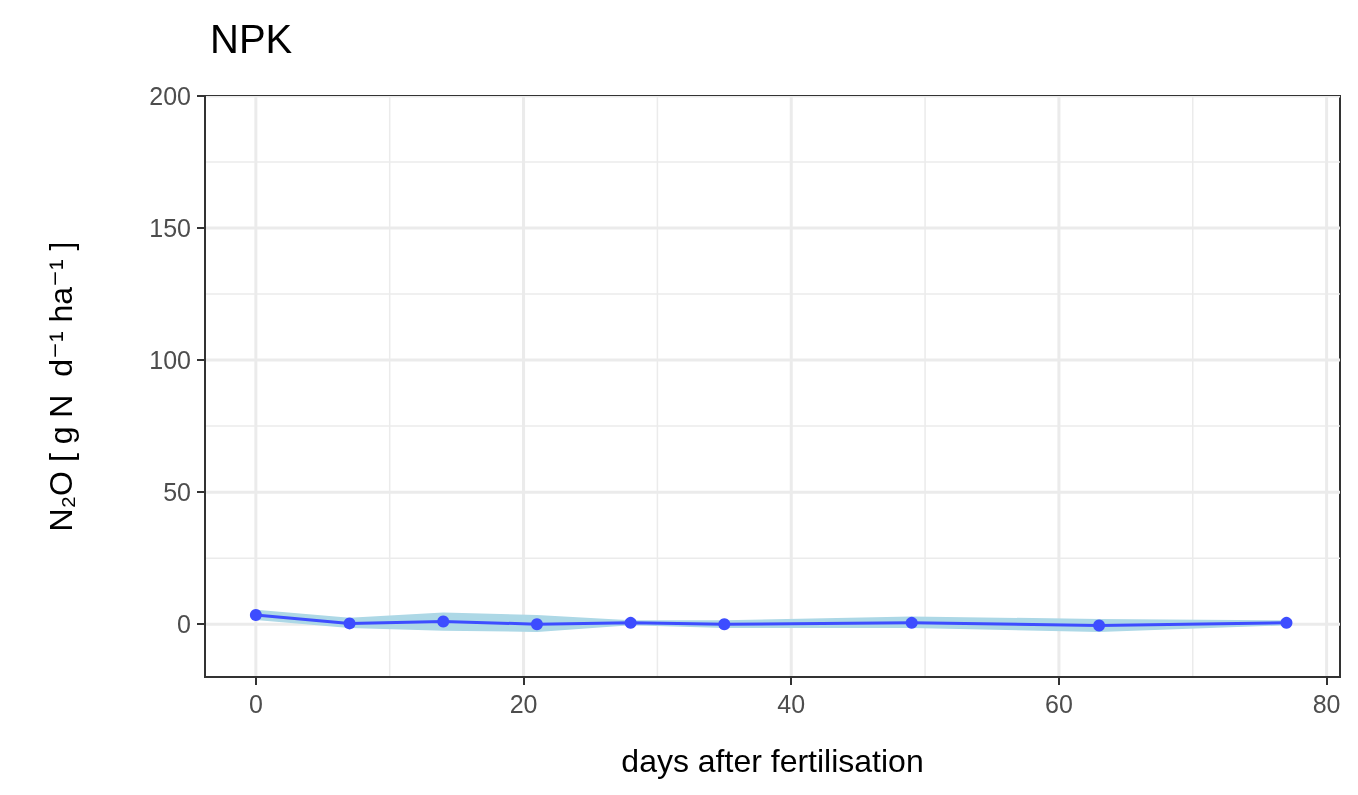  What do you see at coordinates (1059, 703) in the screenshot?
I see `x-tick-label: 60` at bounding box center [1059, 703].